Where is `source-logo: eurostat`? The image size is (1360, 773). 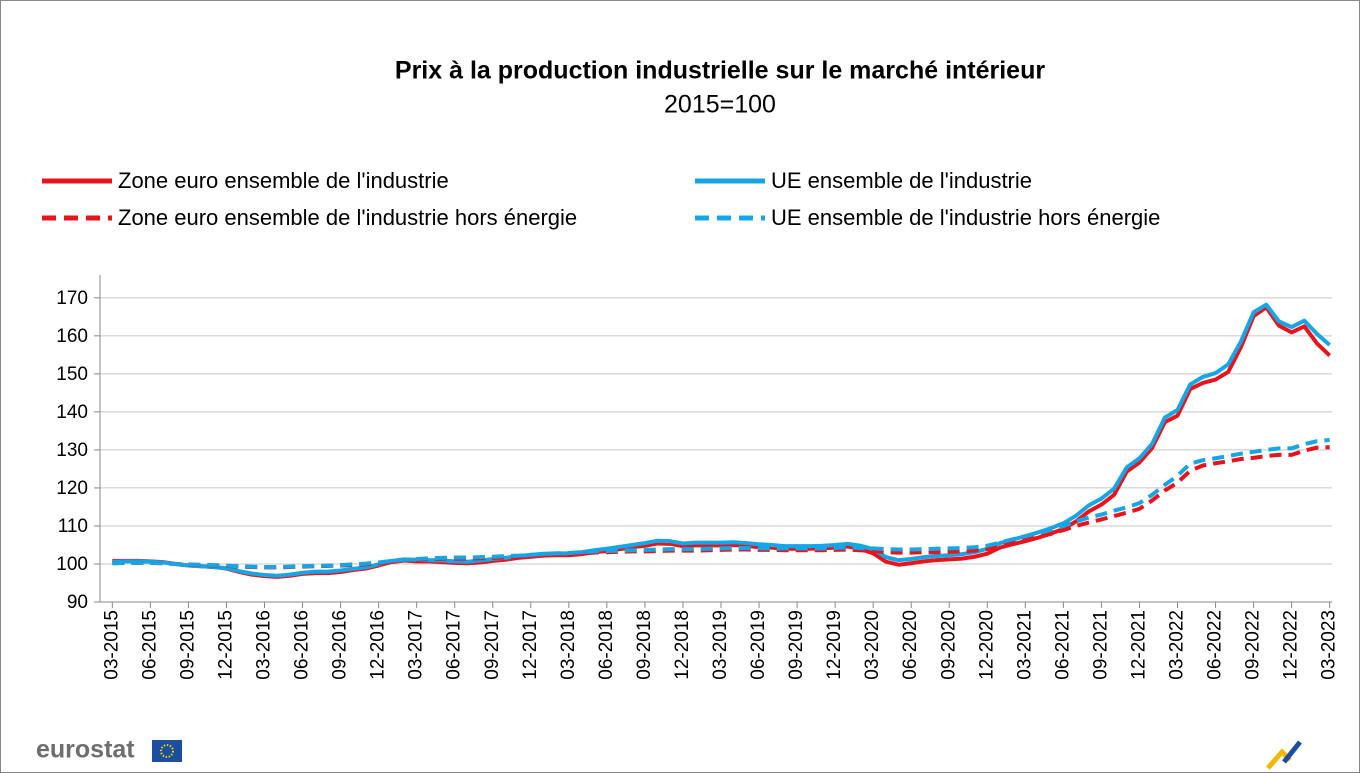
source-logo: eurostat is located at coordinates (85, 750).